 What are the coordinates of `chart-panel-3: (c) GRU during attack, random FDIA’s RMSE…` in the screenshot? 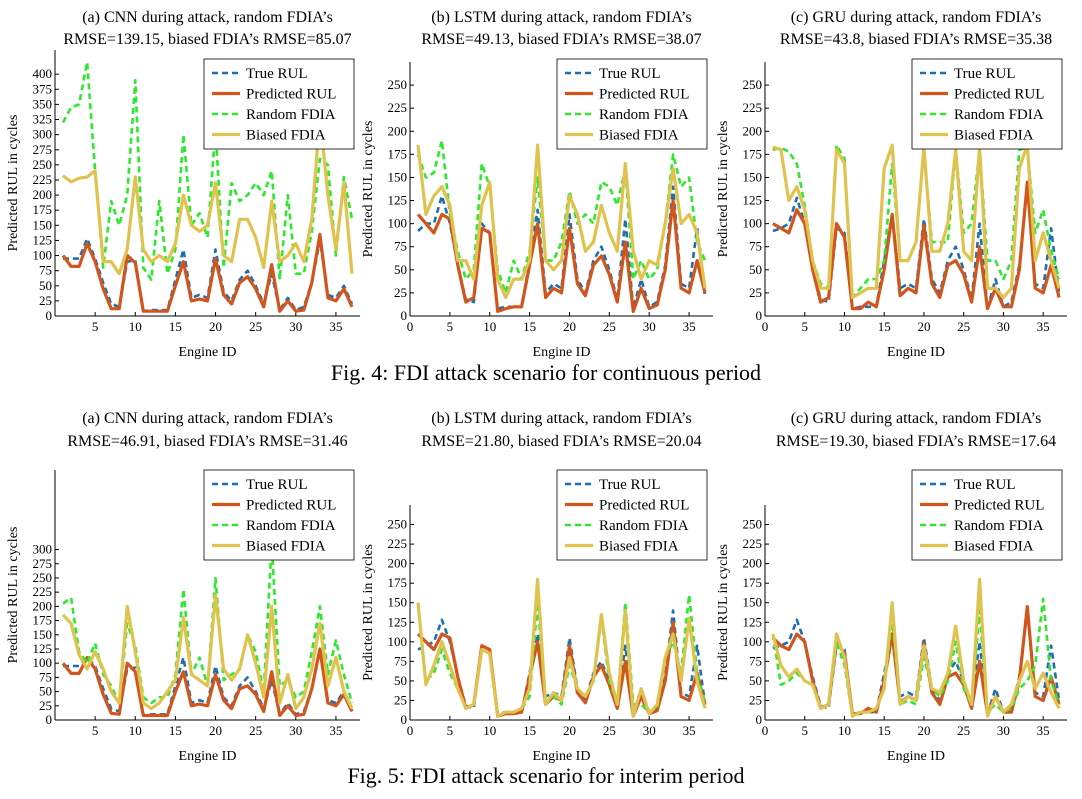 It's located at (891, 184).